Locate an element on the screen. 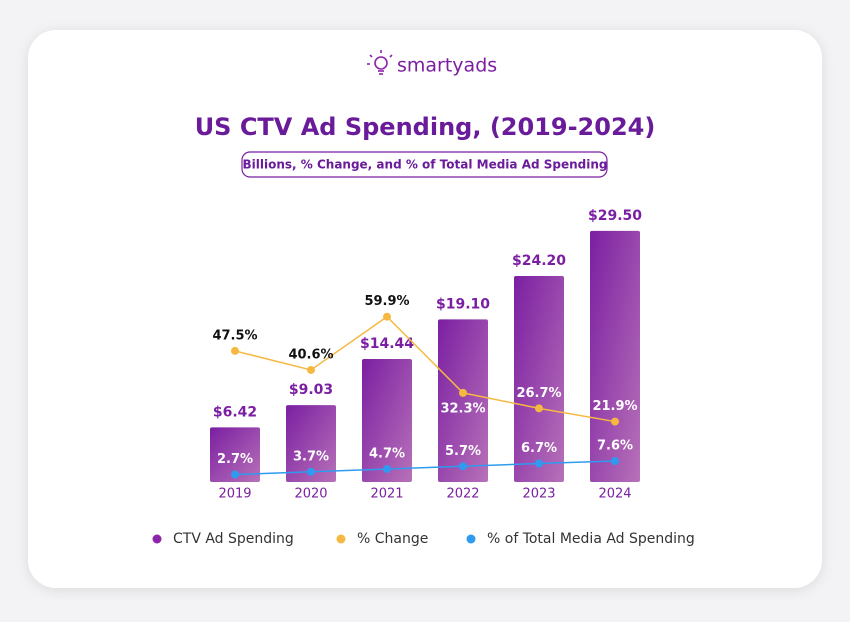  line-value-label: 47.5% is located at coordinates (234, 335).